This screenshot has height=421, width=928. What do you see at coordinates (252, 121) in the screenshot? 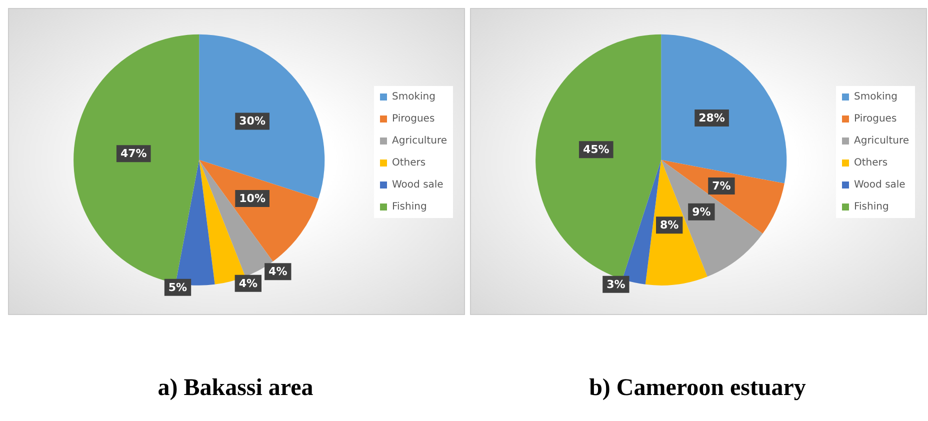
I see `data-label: 30%` at bounding box center [252, 121].